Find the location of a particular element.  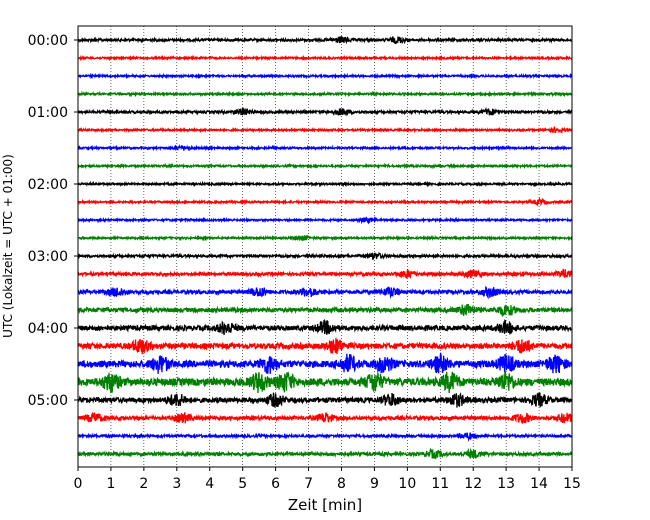

x-tick-label: 1 is located at coordinates (110, 484).